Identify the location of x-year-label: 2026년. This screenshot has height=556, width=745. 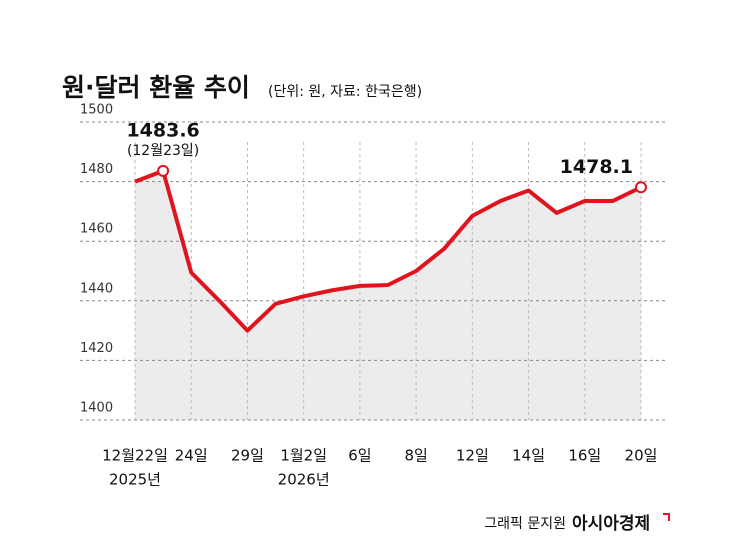
(304, 480).